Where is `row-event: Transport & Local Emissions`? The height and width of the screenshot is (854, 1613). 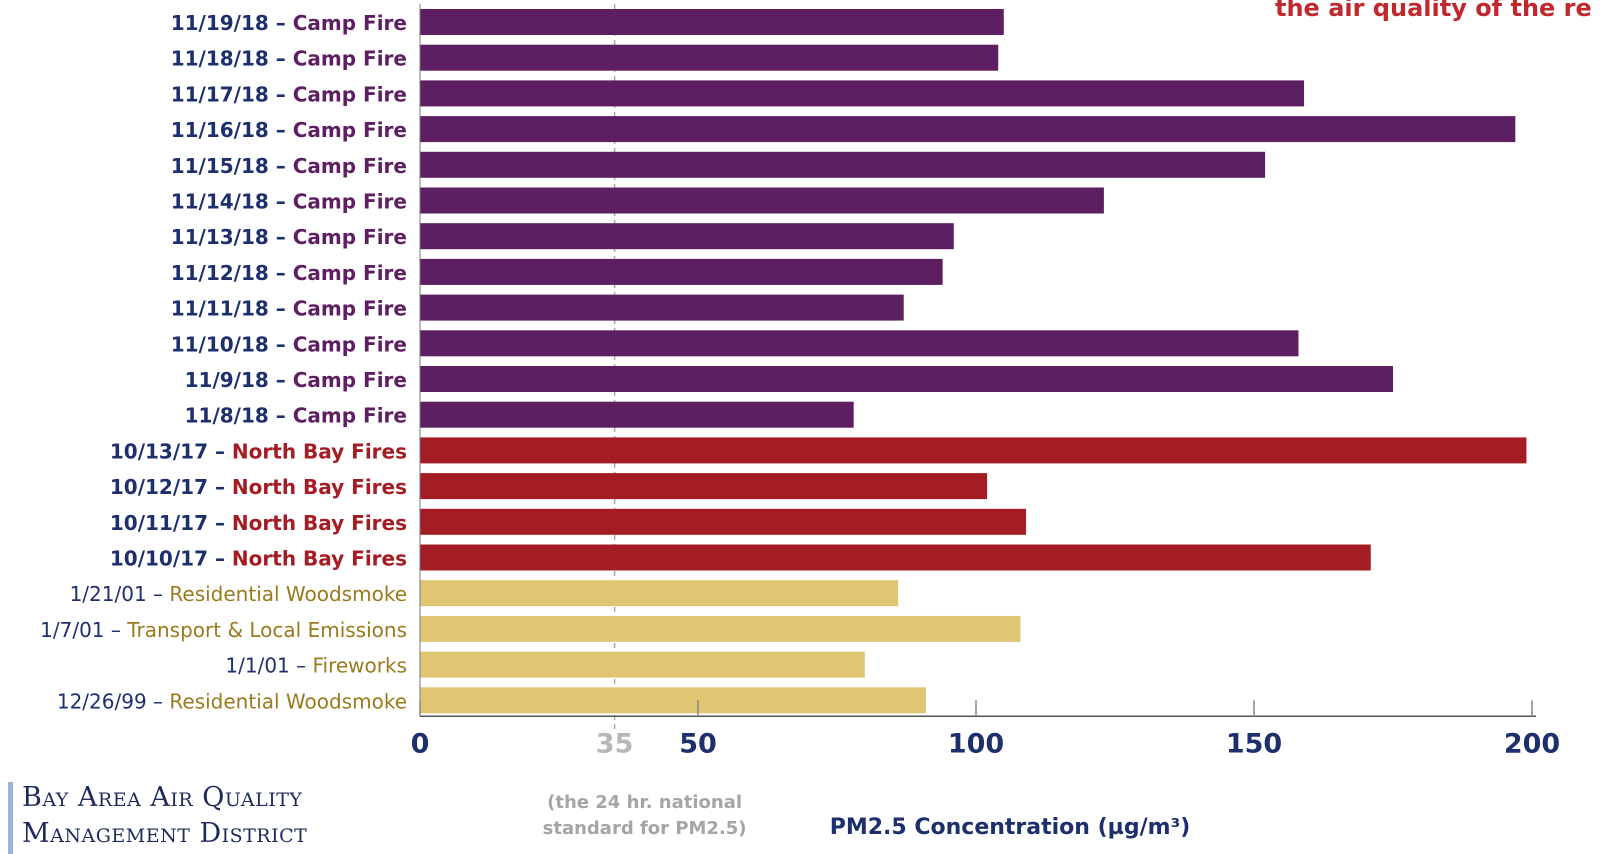
row-event: Transport & Local Emissions is located at coordinates (266, 630).